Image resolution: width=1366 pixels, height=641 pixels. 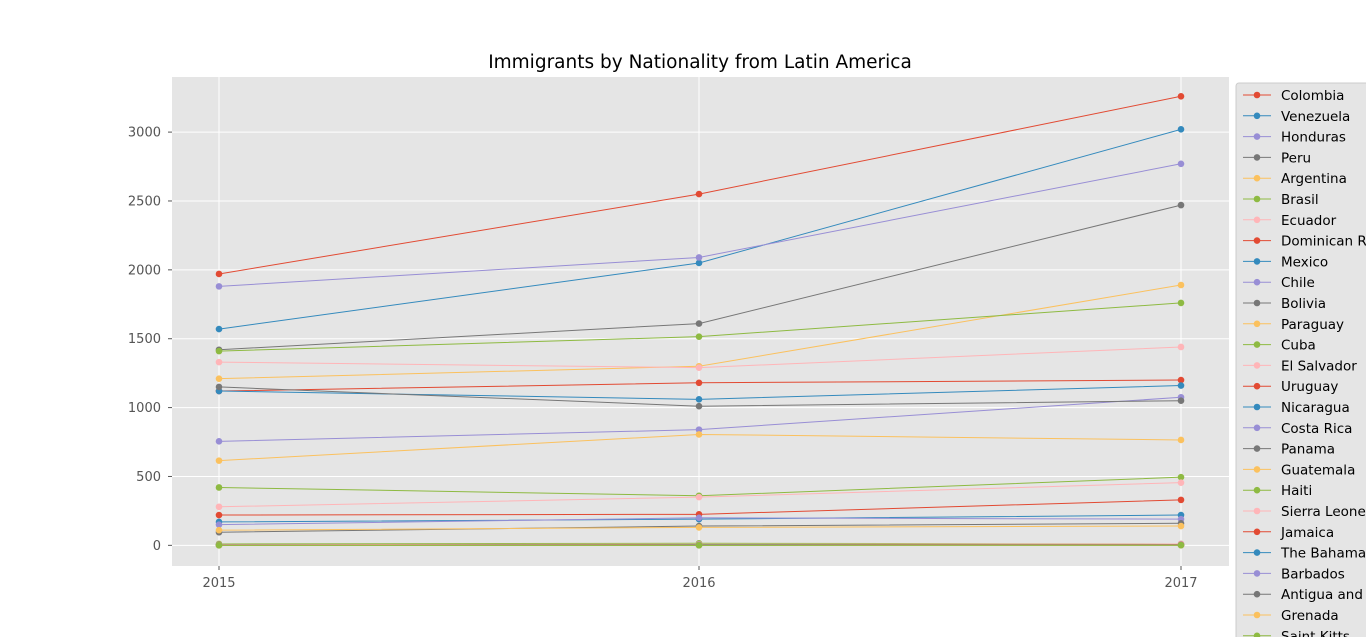 I want to click on legend-label: Peru, so click(x=1296, y=158).